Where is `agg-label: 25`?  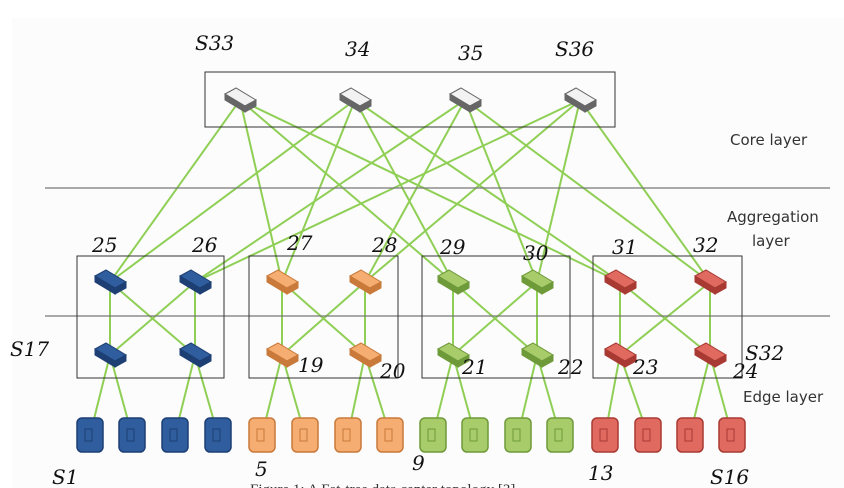 agg-label: 25 is located at coordinates (104, 245).